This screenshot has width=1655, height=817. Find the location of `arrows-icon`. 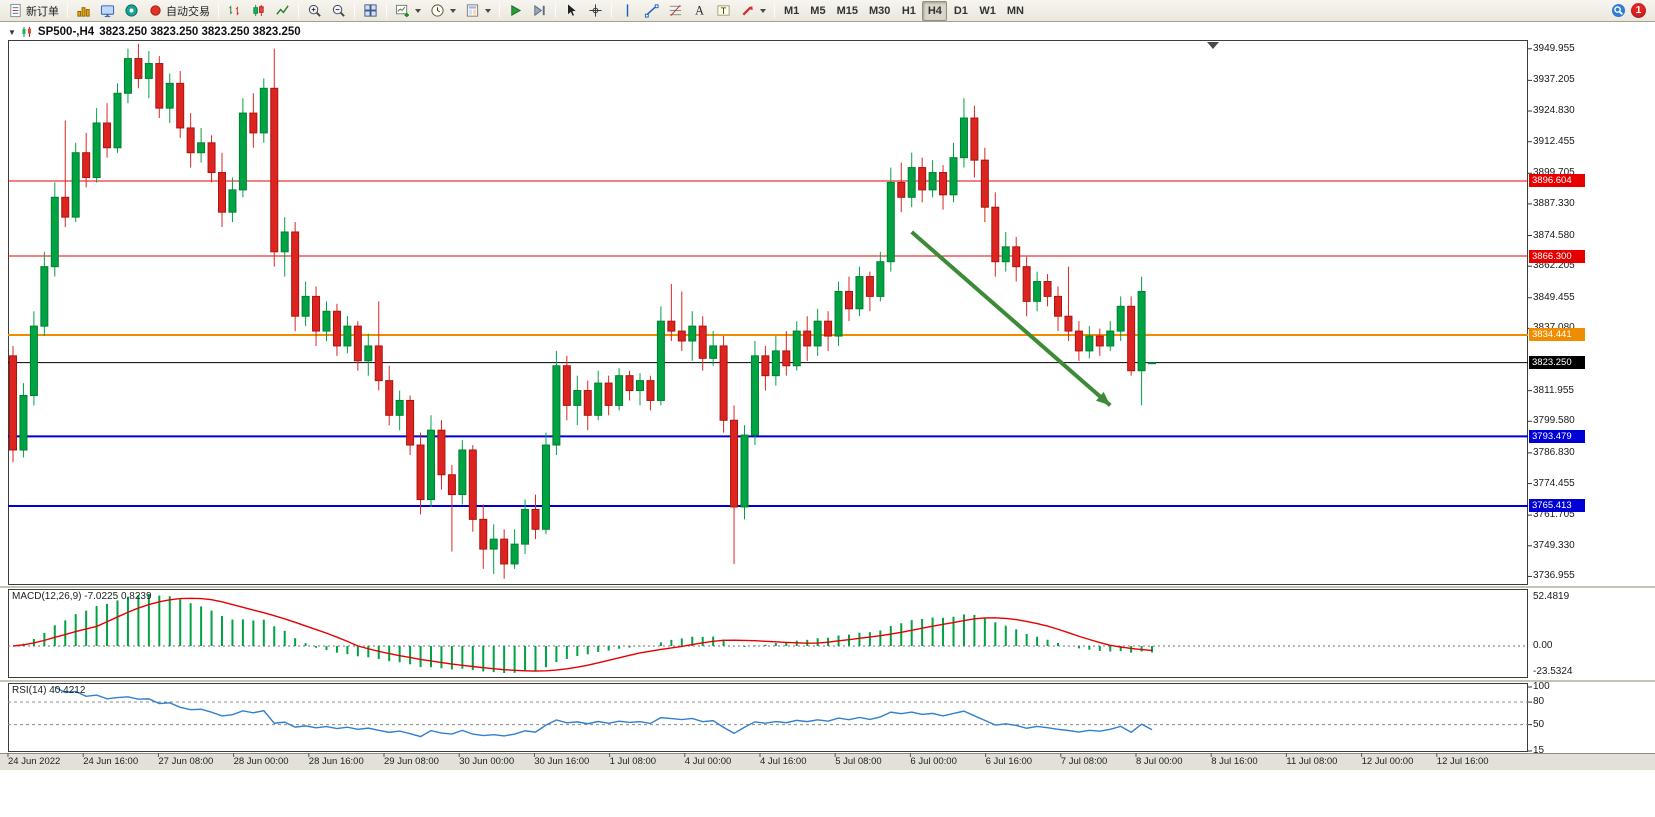

arrows-icon is located at coordinates (747, 10).